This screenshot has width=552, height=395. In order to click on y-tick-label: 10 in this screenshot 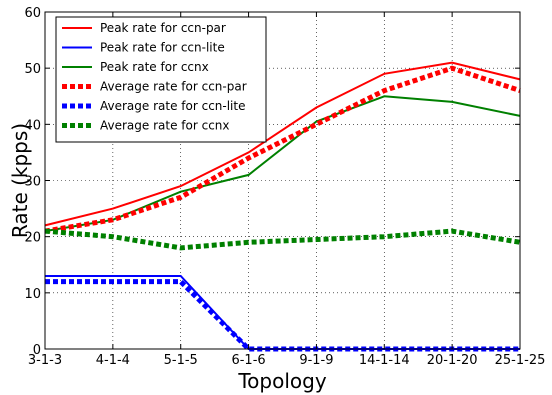, I will do `click(32, 294)`.